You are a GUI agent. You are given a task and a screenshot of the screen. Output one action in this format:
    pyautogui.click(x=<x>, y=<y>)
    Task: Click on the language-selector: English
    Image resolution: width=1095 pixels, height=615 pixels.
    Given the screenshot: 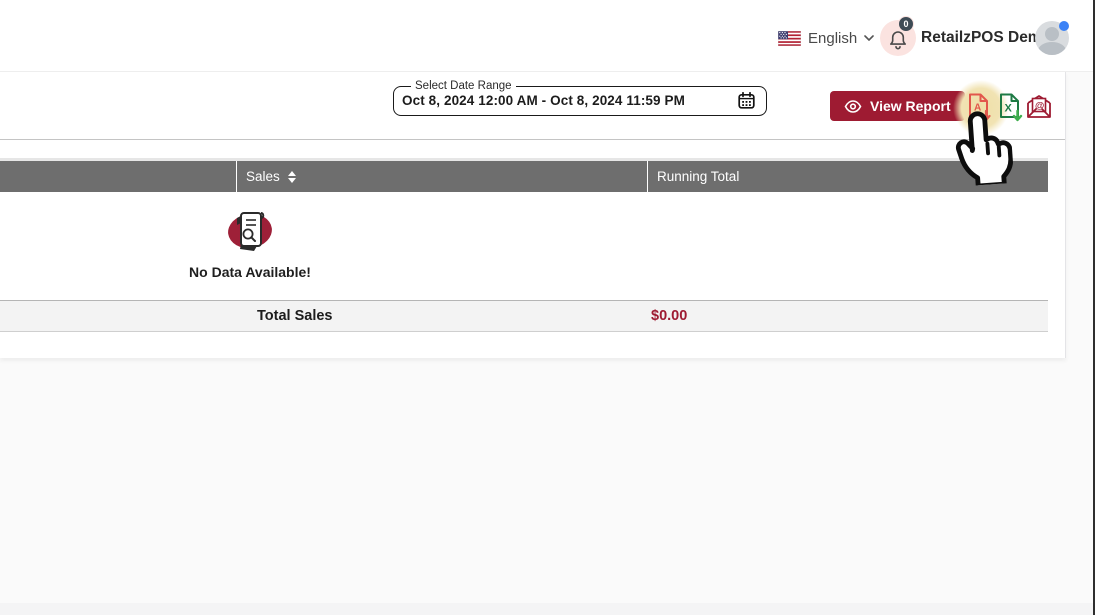 What is the action you would take?
    pyautogui.click(x=826, y=38)
    